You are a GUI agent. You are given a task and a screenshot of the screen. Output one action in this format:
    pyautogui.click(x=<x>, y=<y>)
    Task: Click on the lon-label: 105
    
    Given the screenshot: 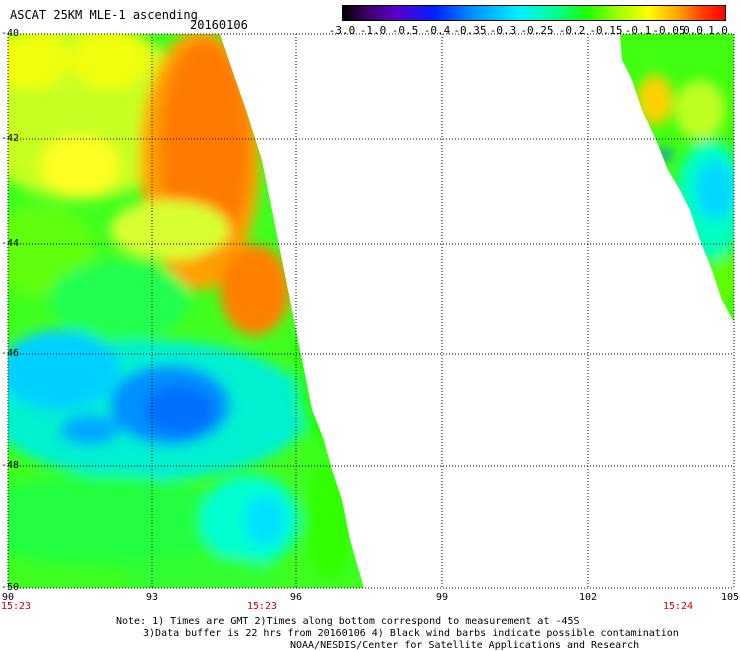 What is the action you would take?
    pyautogui.click(x=730, y=597)
    